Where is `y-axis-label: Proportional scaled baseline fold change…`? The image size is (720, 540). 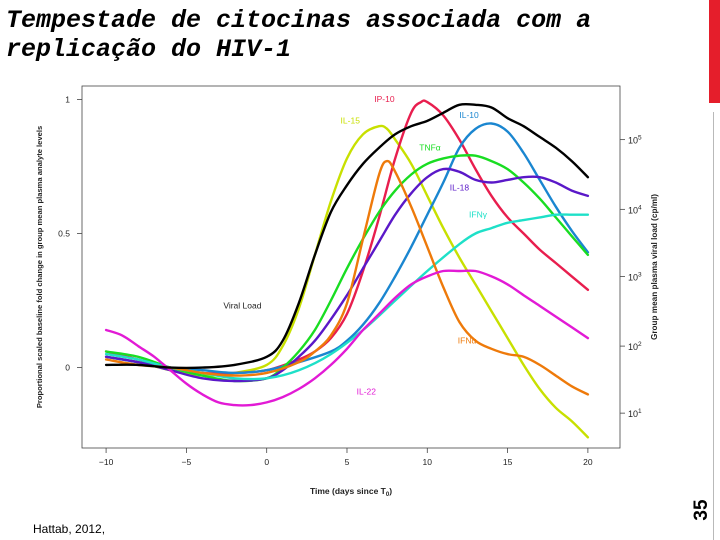 y-axis-label: Proportional scaled baseline fold change… is located at coordinates (39, 267).